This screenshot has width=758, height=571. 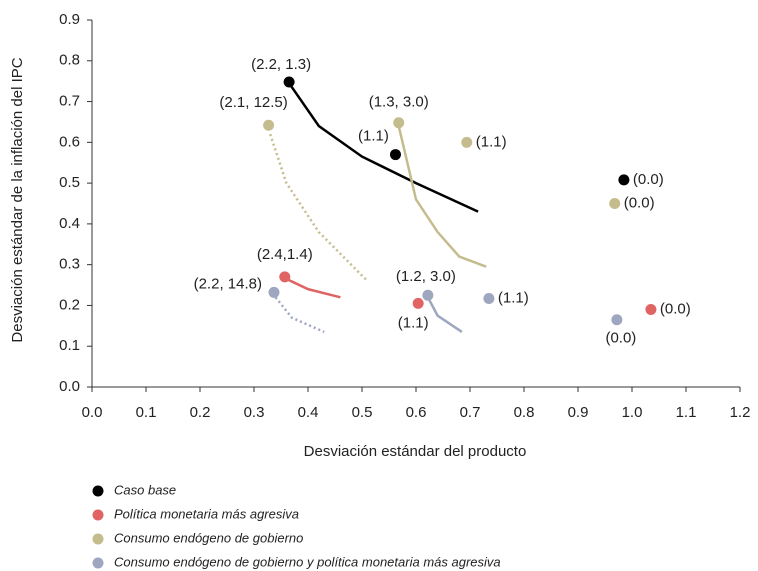 What do you see at coordinates (285, 254) in the screenshot?
I see `point-label: (2.4,1.4)` at bounding box center [285, 254].